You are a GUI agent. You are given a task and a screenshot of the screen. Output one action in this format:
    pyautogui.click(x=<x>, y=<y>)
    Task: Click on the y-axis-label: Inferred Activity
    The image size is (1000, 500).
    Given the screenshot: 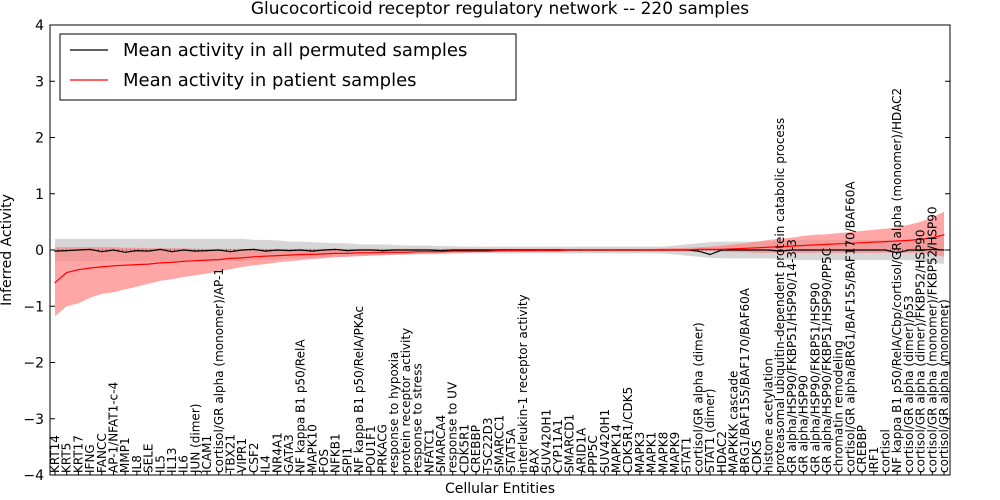 What is the action you would take?
    pyautogui.click(x=7, y=250)
    